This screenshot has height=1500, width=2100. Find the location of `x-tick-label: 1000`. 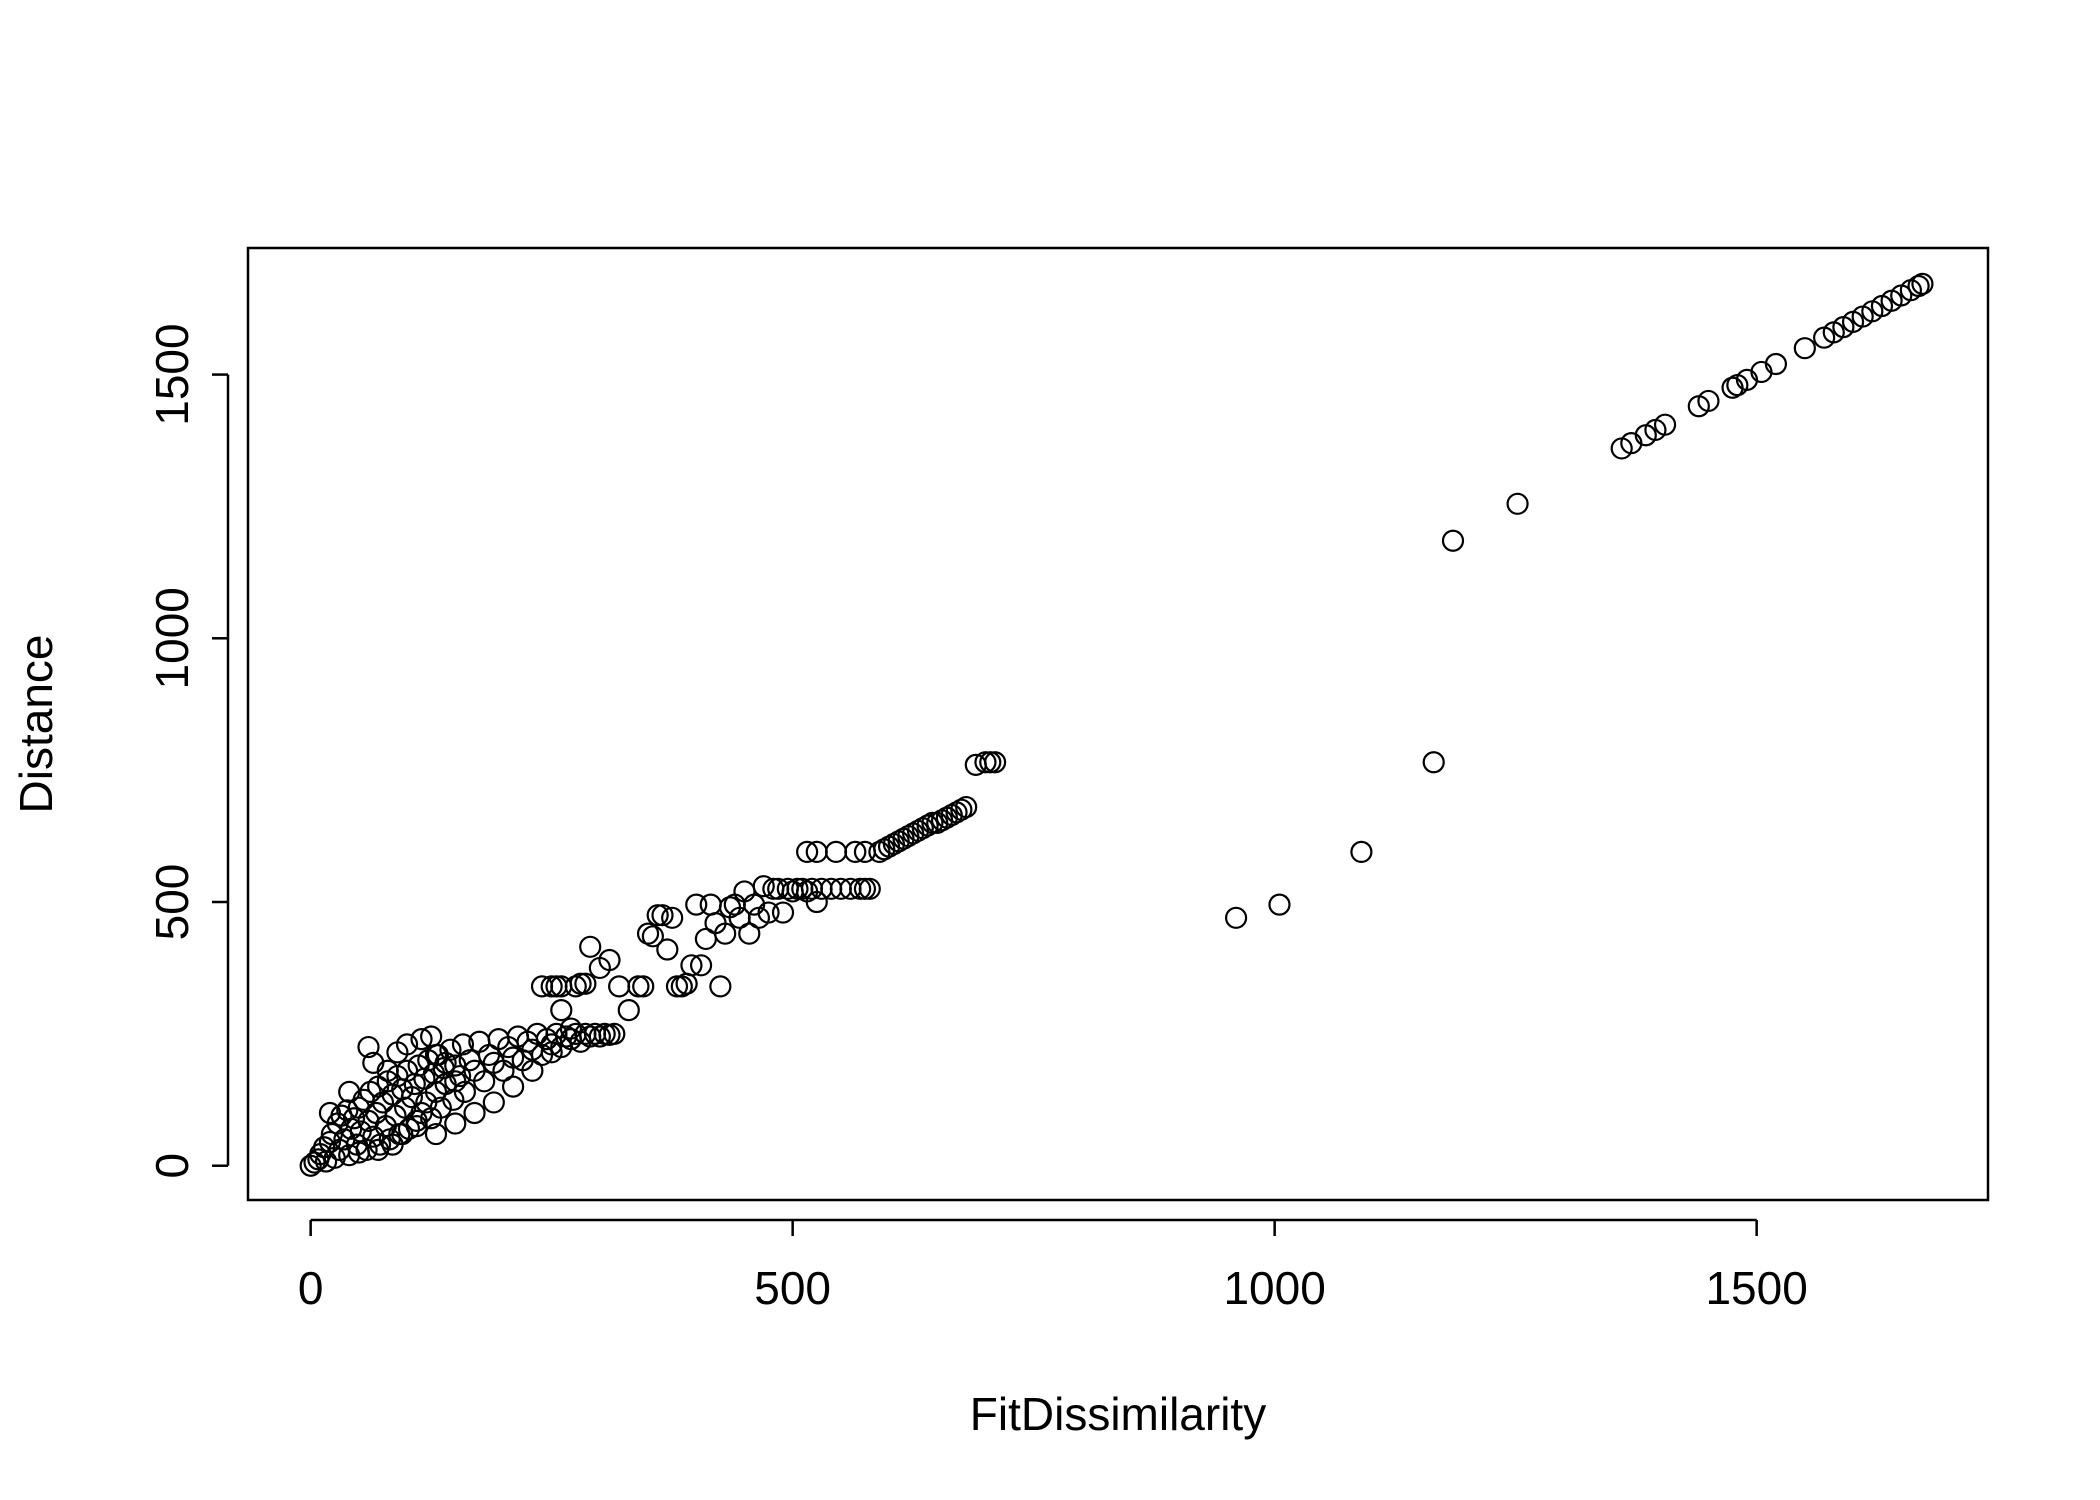

x-tick-label: 1000 is located at coordinates (1274, 1288).